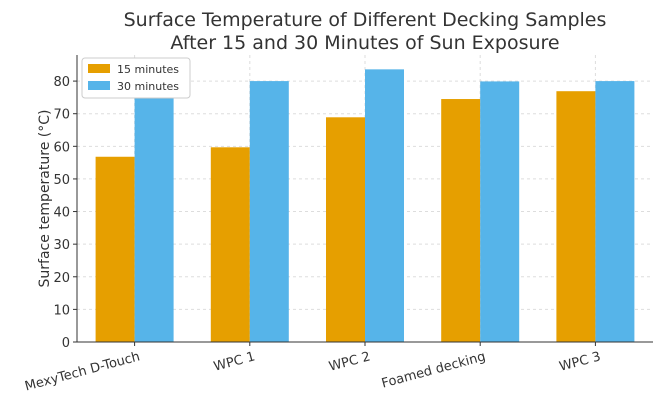  What do you see at coordinates (61, 82) in the screenshot?
I see `y-tick-label: 80` at bounding box center [61, 82].